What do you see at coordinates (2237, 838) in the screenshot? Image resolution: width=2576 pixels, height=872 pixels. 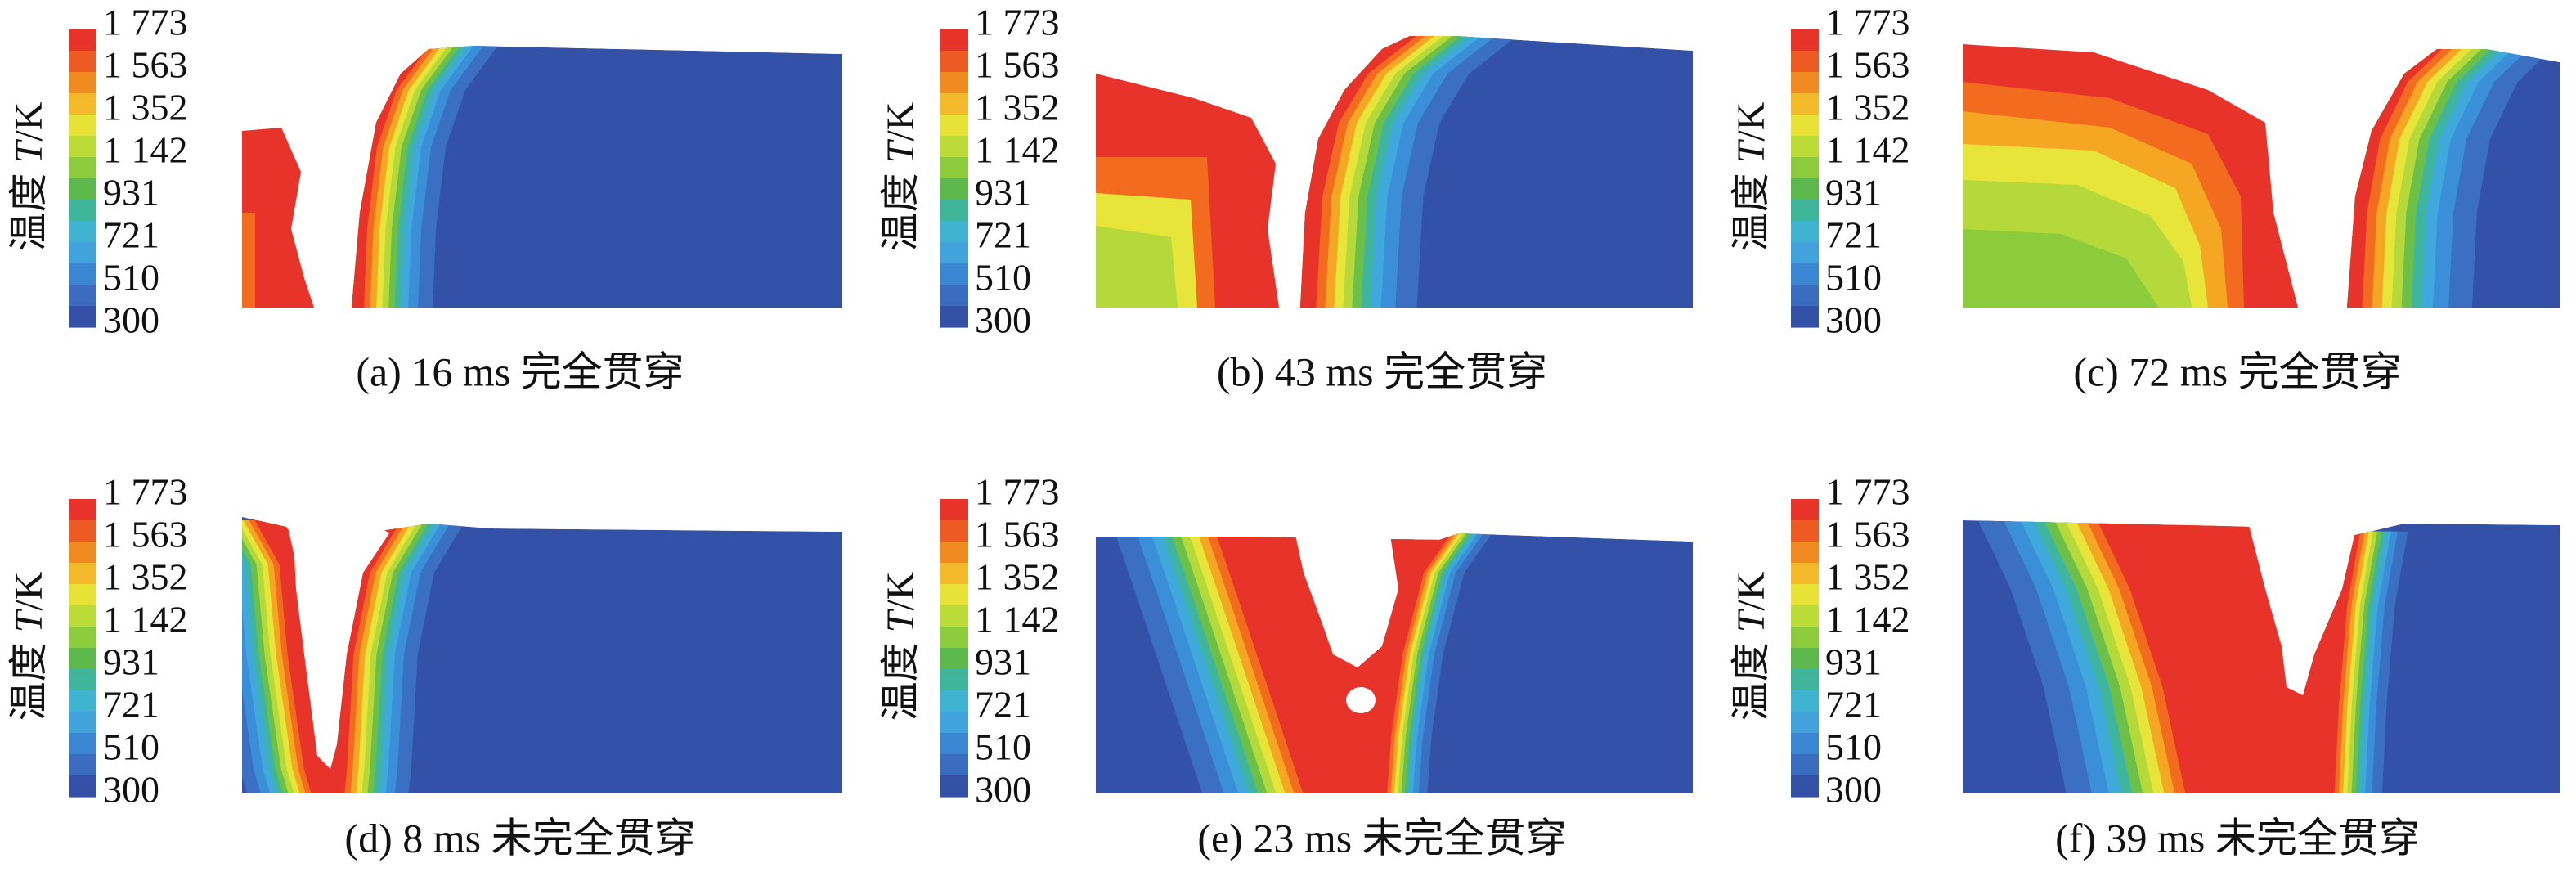 I see `panel-caption: (f) 39 ms 未完全贯穿` at bounding box center [2237, 838].